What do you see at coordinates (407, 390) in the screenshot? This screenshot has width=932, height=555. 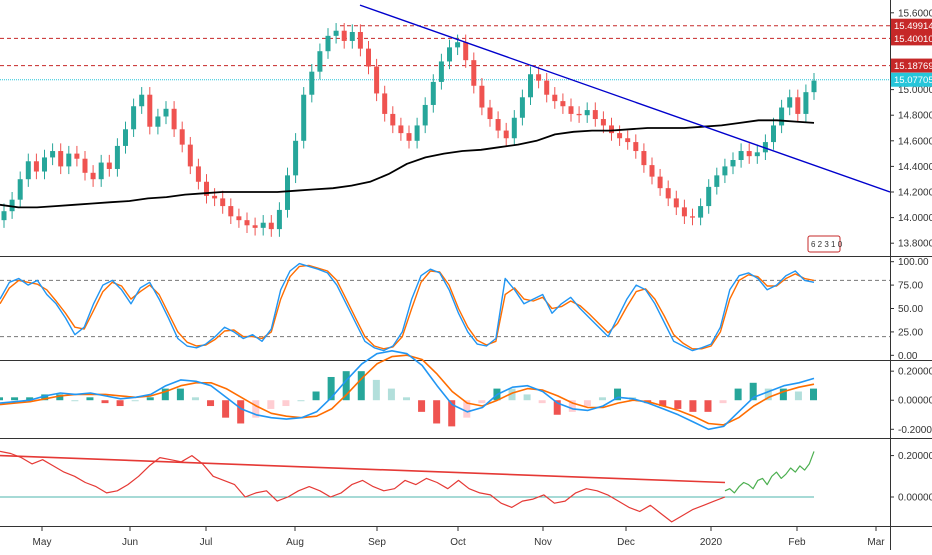 I see `macd-signal-line` at bounding box center [407, 390].